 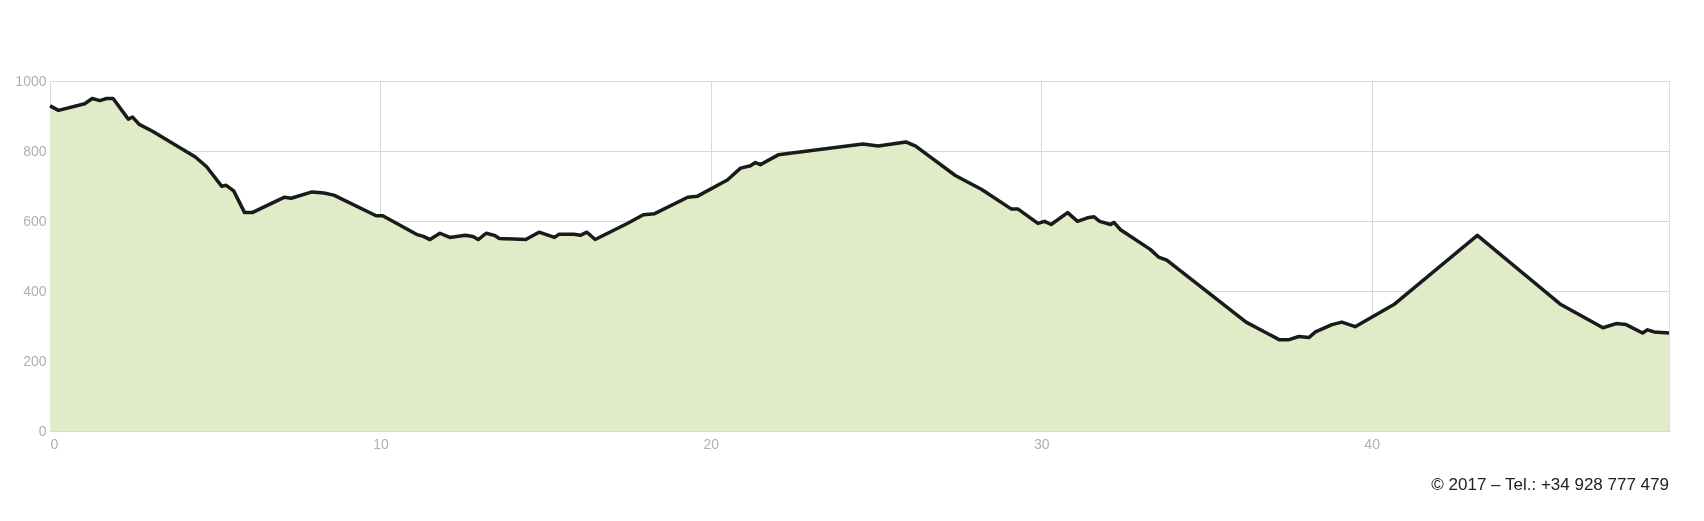 I want to click on y-tick-label: 400, so click(x=35, y=290).